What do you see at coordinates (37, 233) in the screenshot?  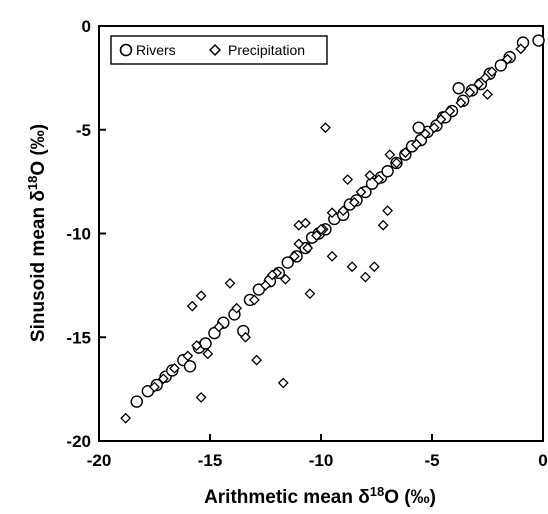 I see `y-axis-title: Sinusoid mean δ18O (‰)` at bounding box center [37, 233].